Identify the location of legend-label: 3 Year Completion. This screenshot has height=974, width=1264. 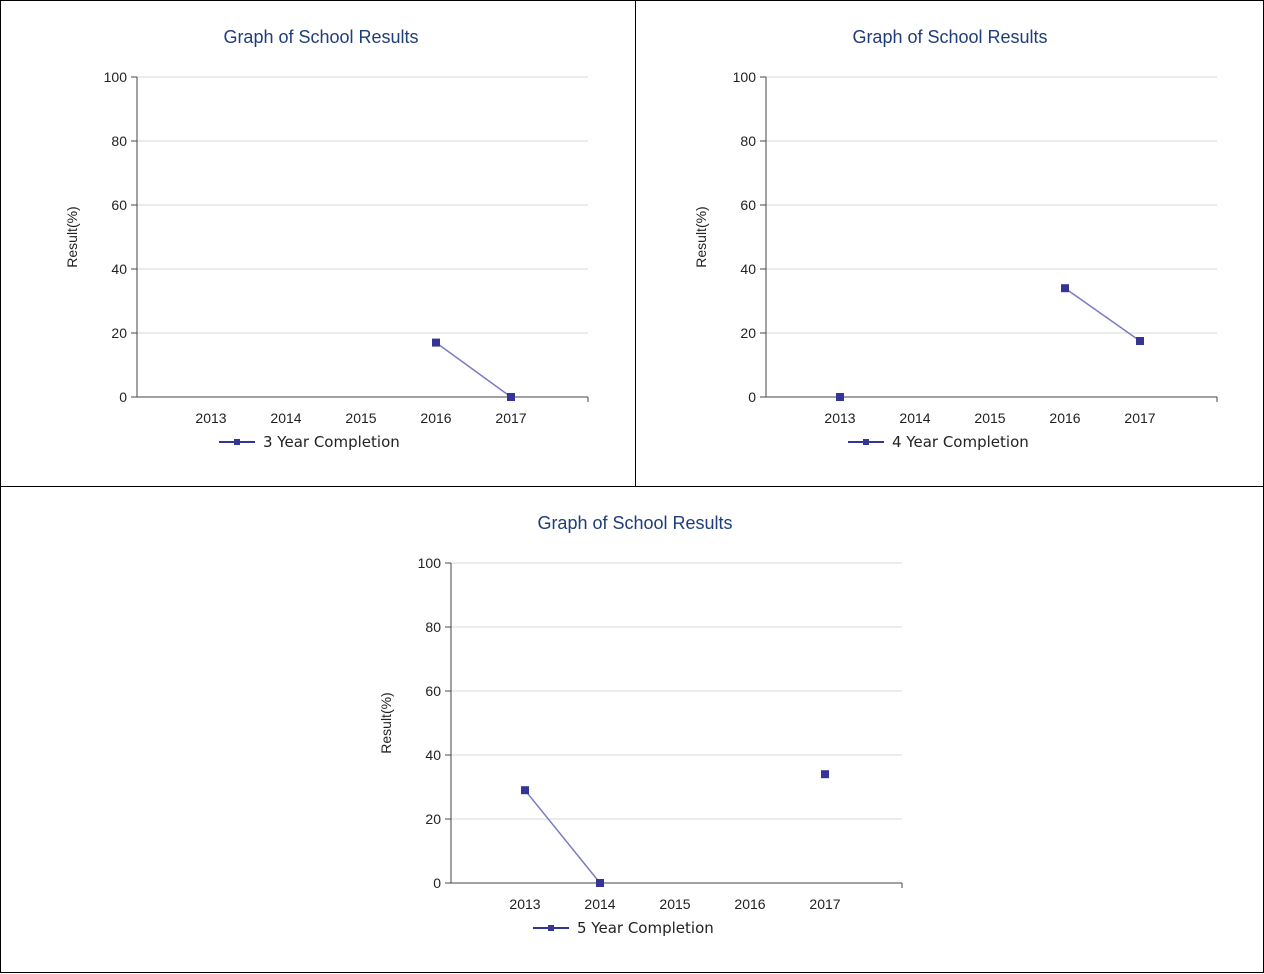
(331, 442).